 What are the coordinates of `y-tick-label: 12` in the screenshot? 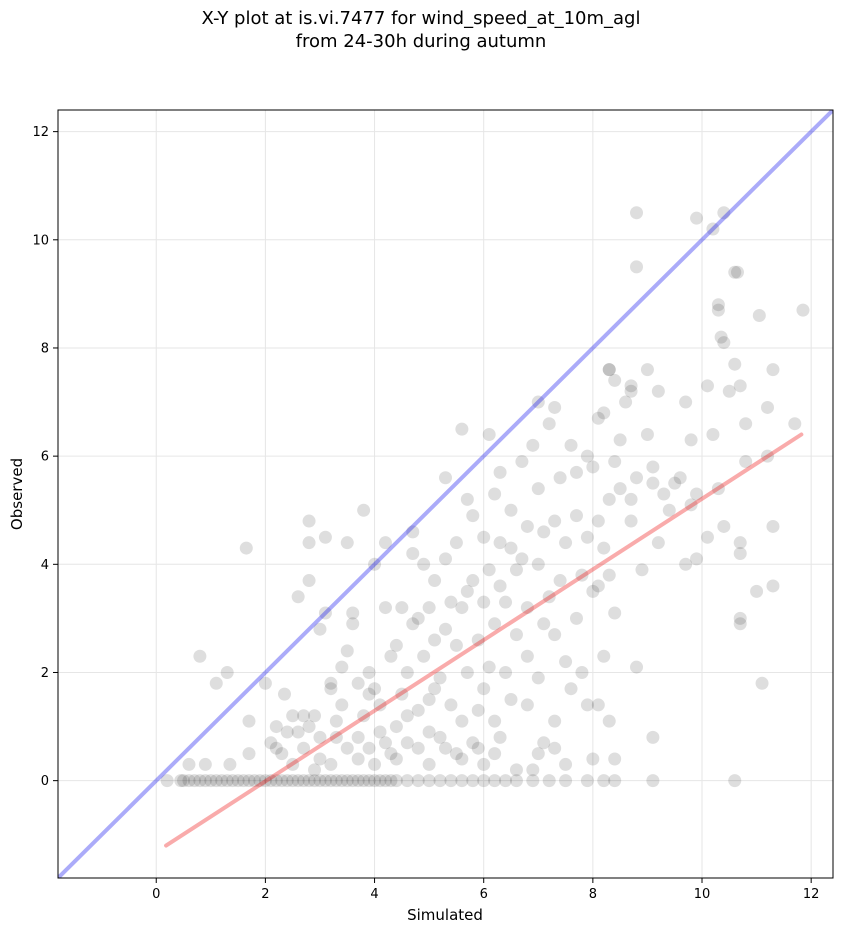 It's located at (40, 132).